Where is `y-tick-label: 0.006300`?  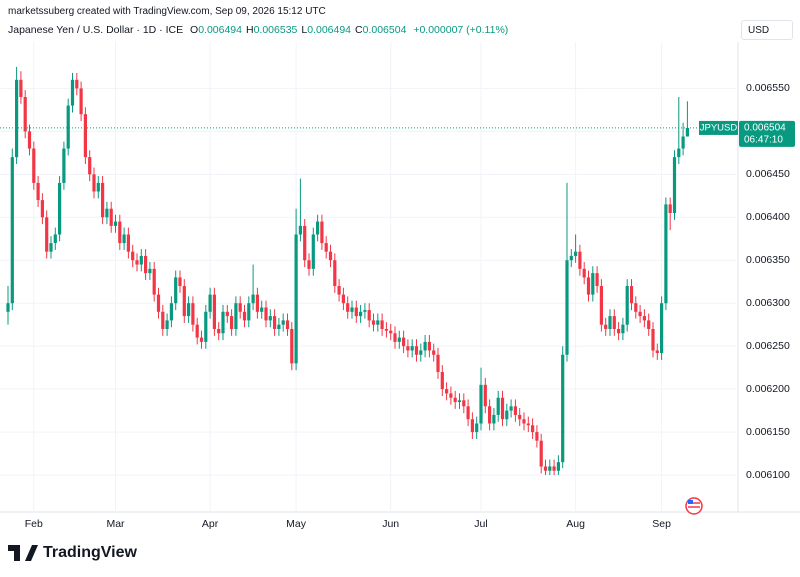 y-tick-label: 0.006300 is located at coordinates (768, 303).